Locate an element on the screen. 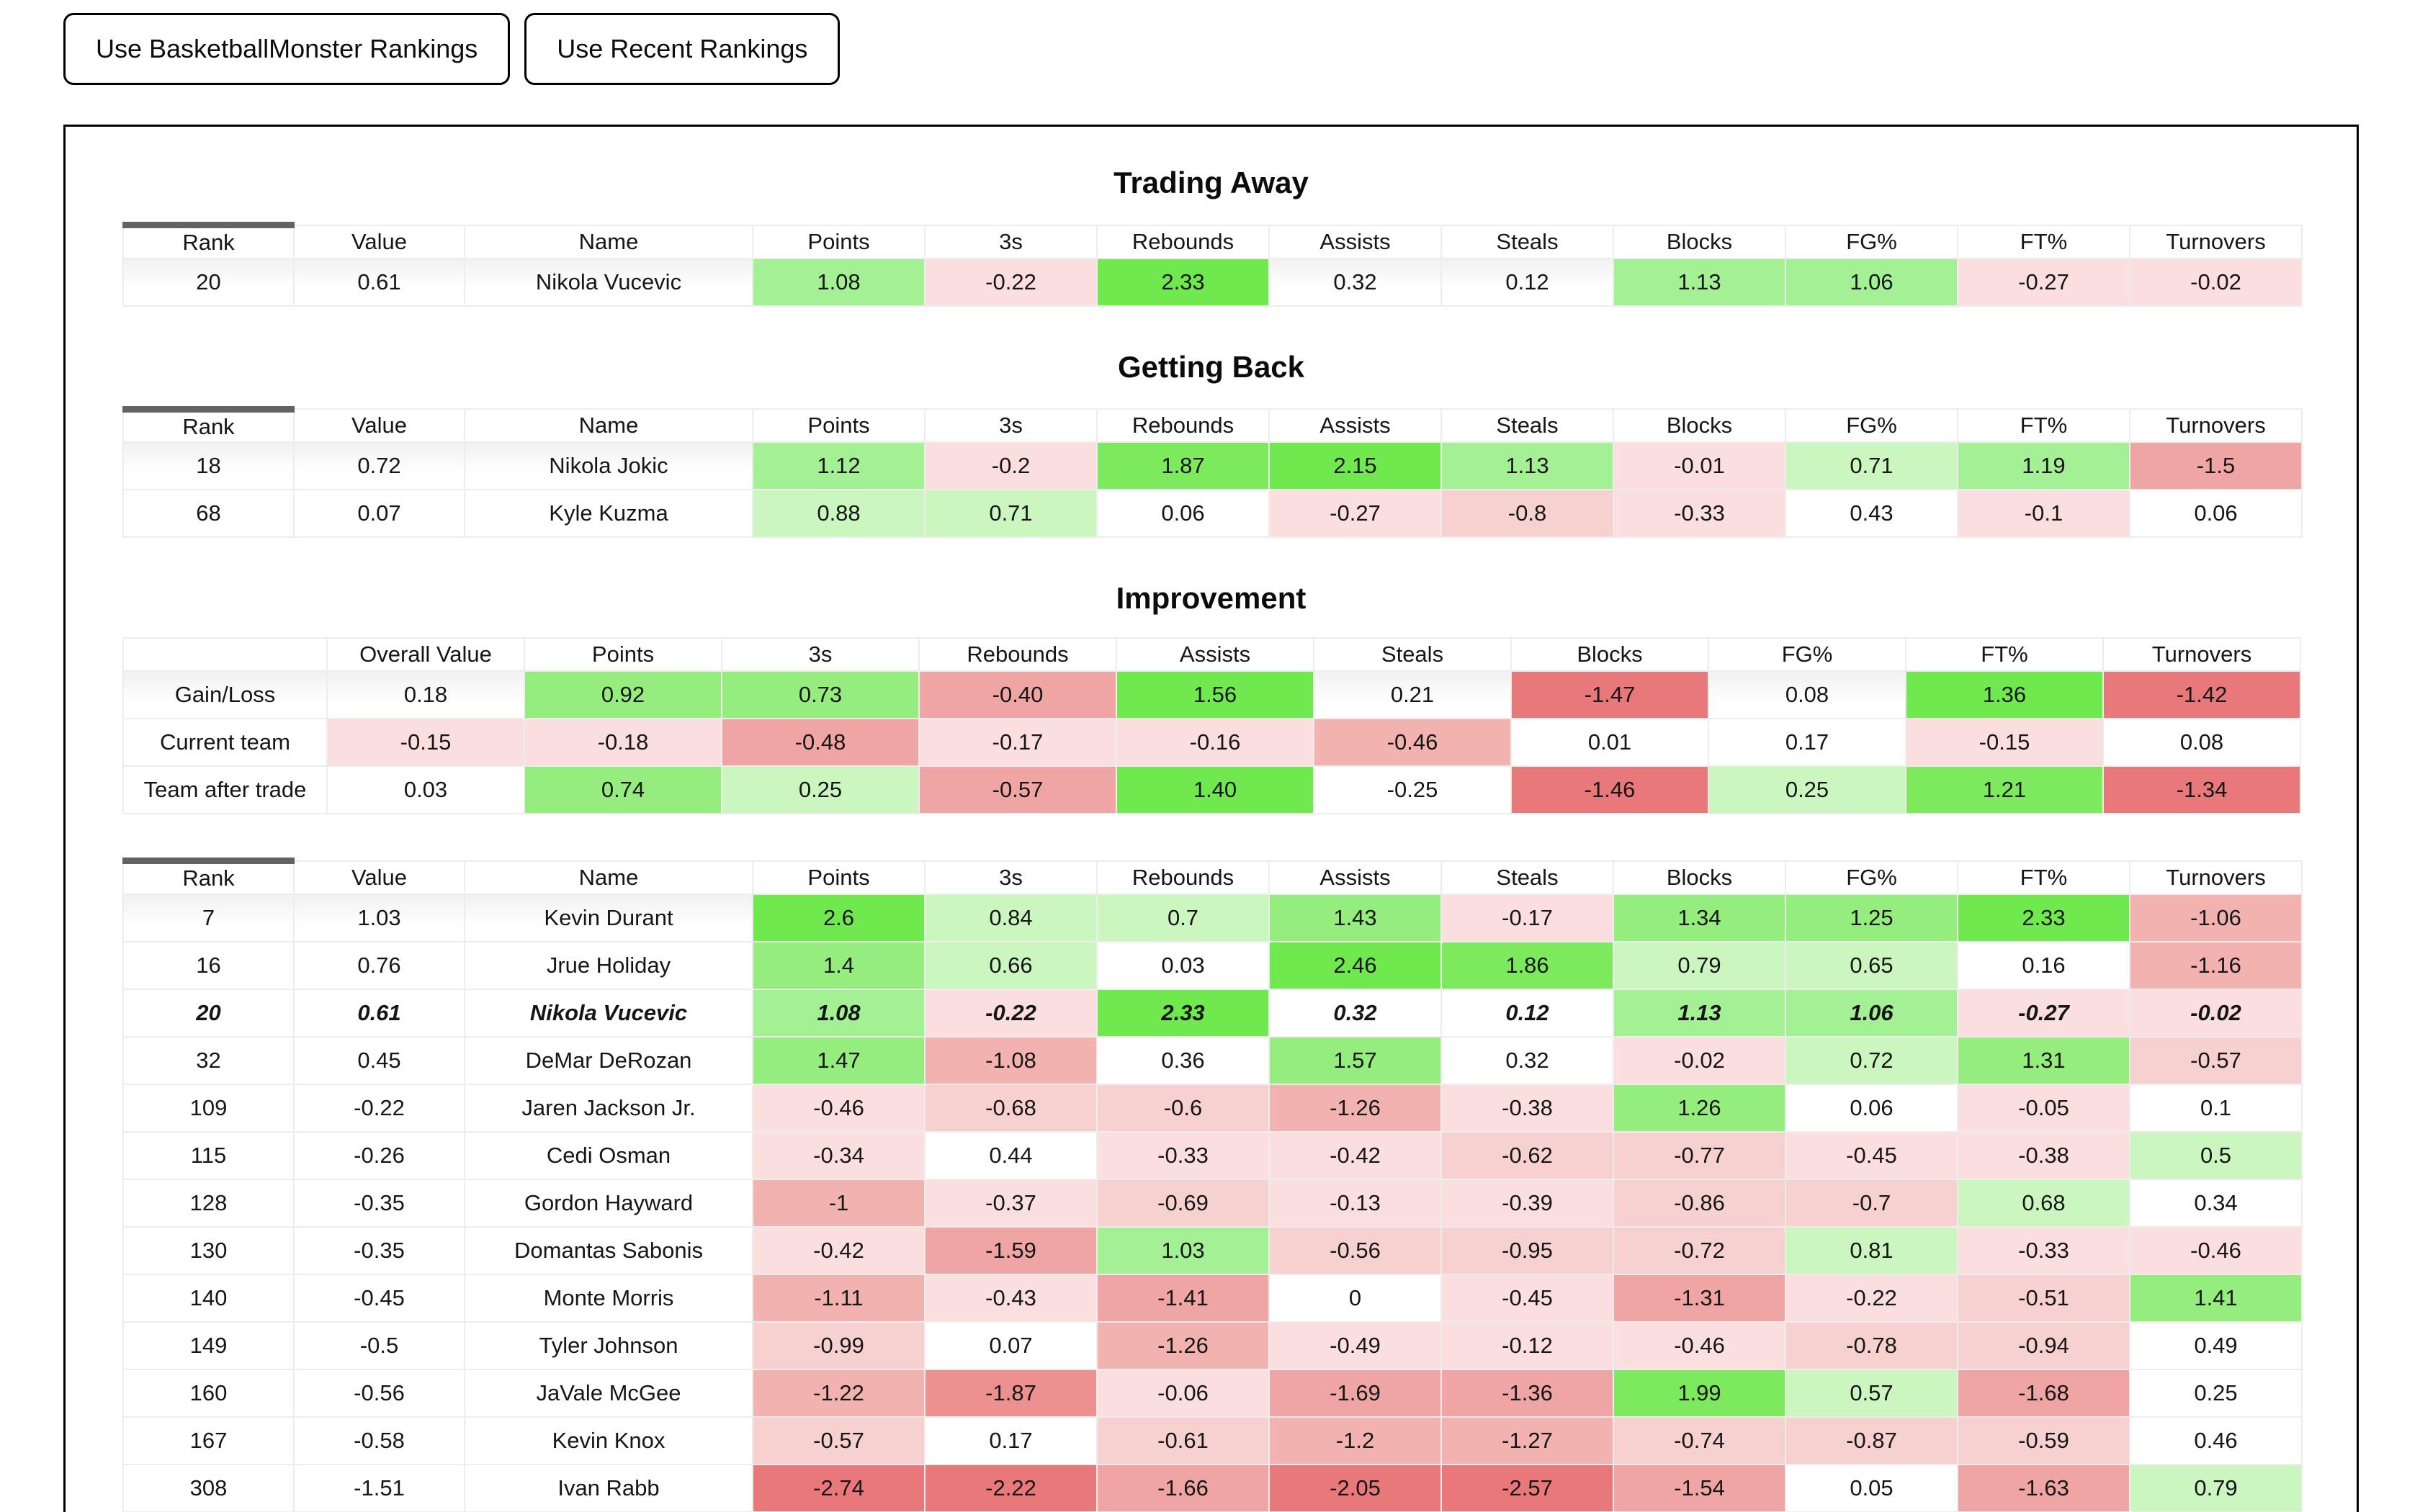 This screenshot has width=2420, height=1512. name-cell: Jaren Jackson Jr. is located at coordinates (608, 1108).